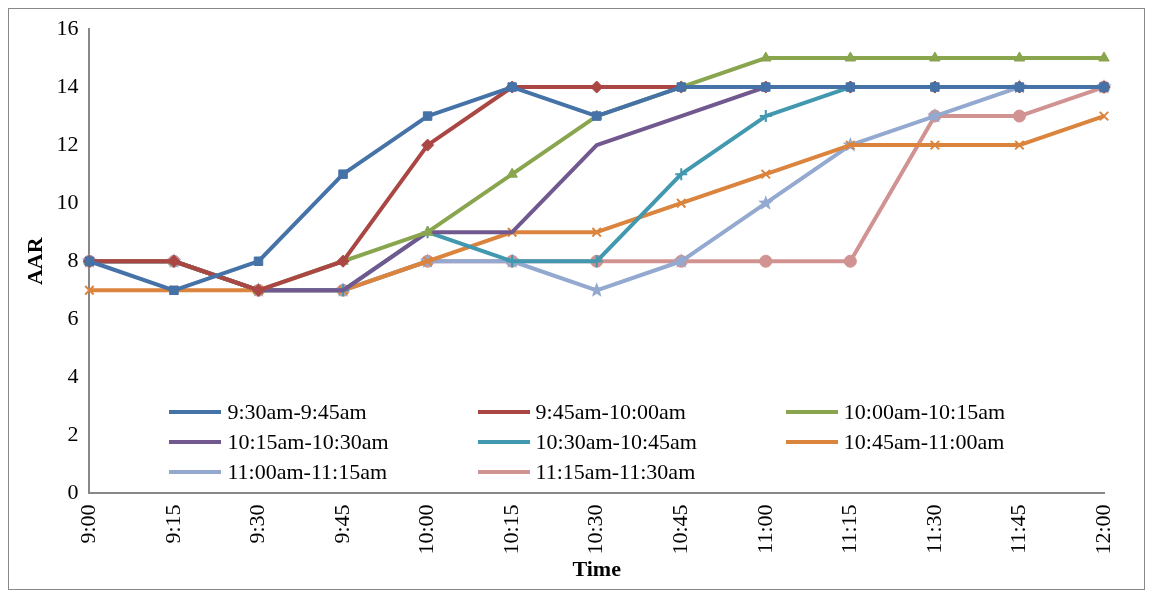 Image resolution: width=1153 pixels, height=598 pixels. I want to click on x-tick-label: 9:15, so click(172, 524).